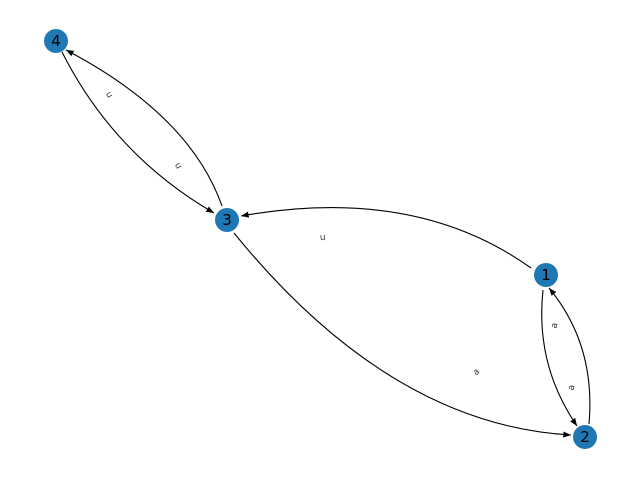 The height and width of the screenshot is (480, 640). I want to click on node-4-label: 4, so click(56, 41).